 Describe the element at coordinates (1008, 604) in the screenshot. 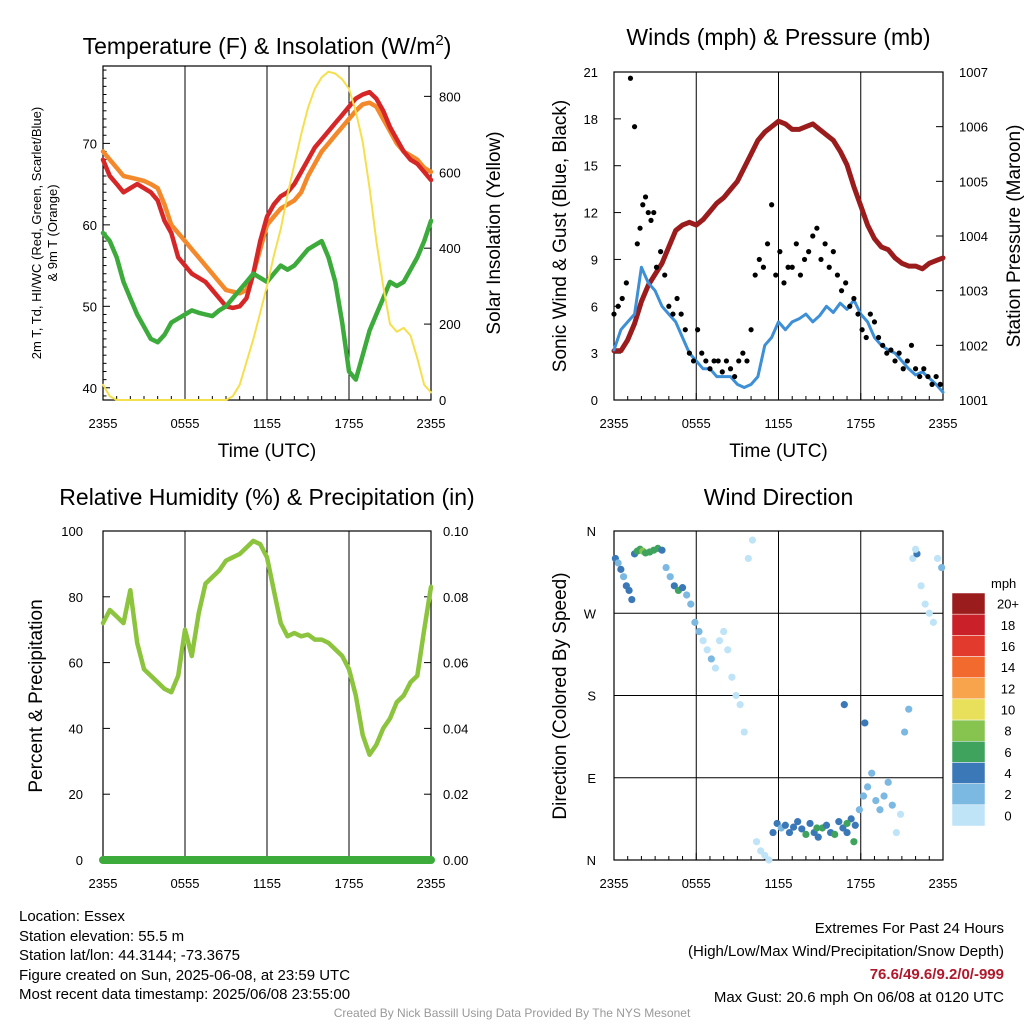

I see `colorbar-label: 20+` at that location.